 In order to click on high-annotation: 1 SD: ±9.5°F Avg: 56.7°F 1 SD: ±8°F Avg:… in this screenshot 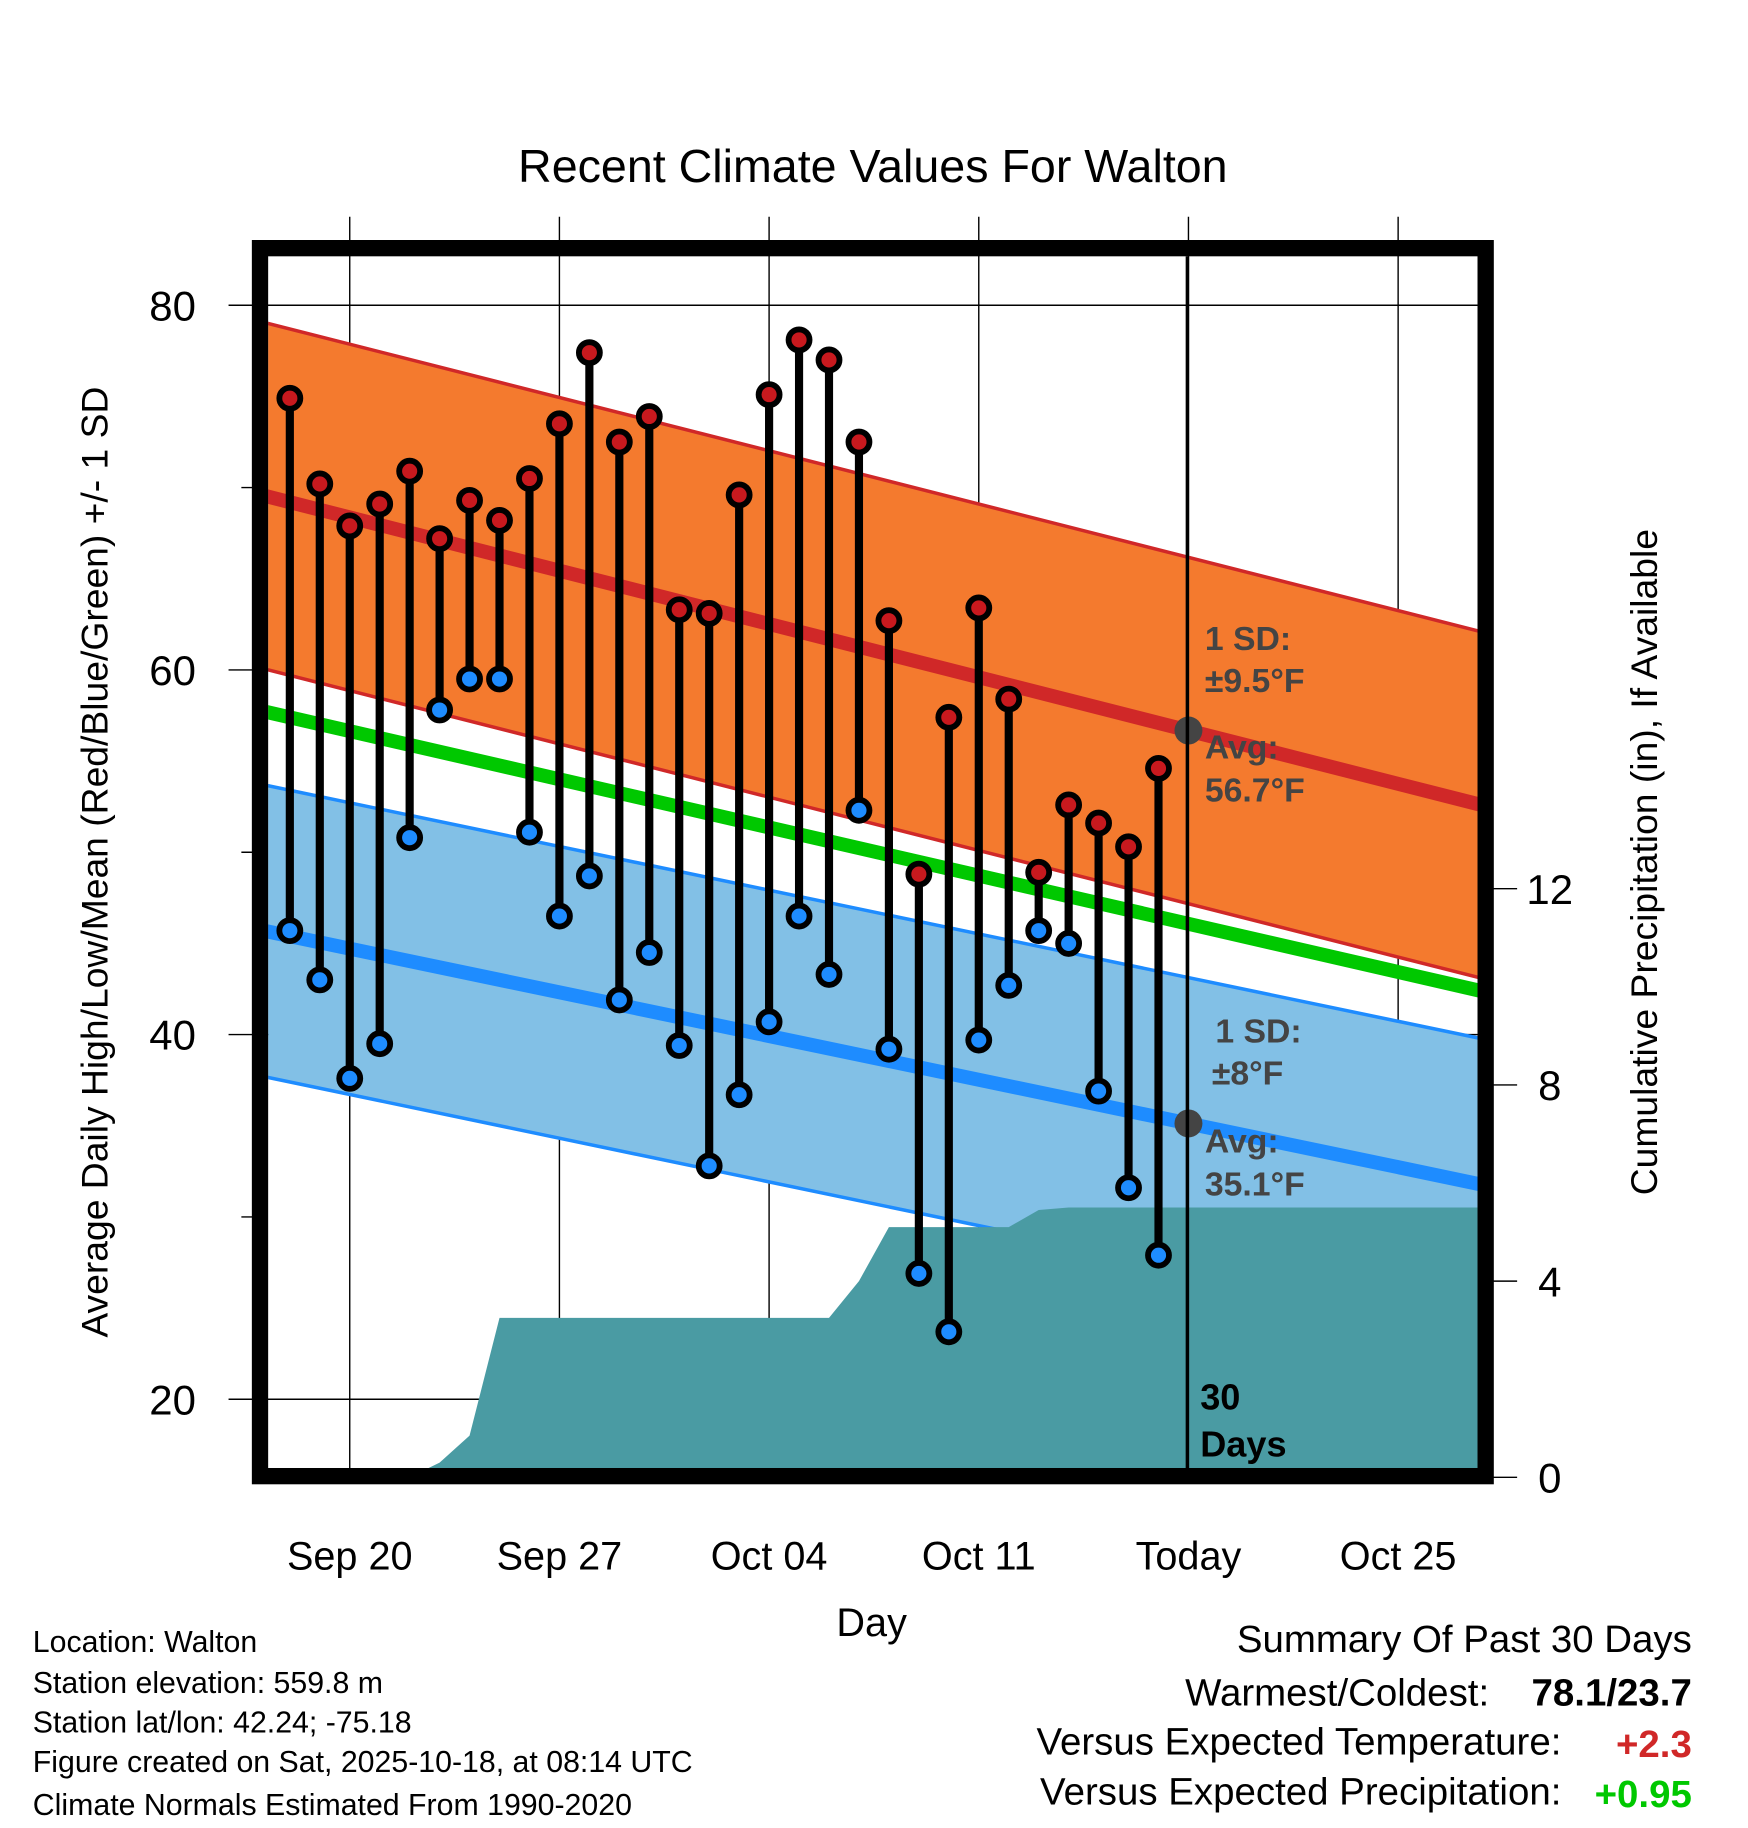, I will do `click(1255, 911)`.